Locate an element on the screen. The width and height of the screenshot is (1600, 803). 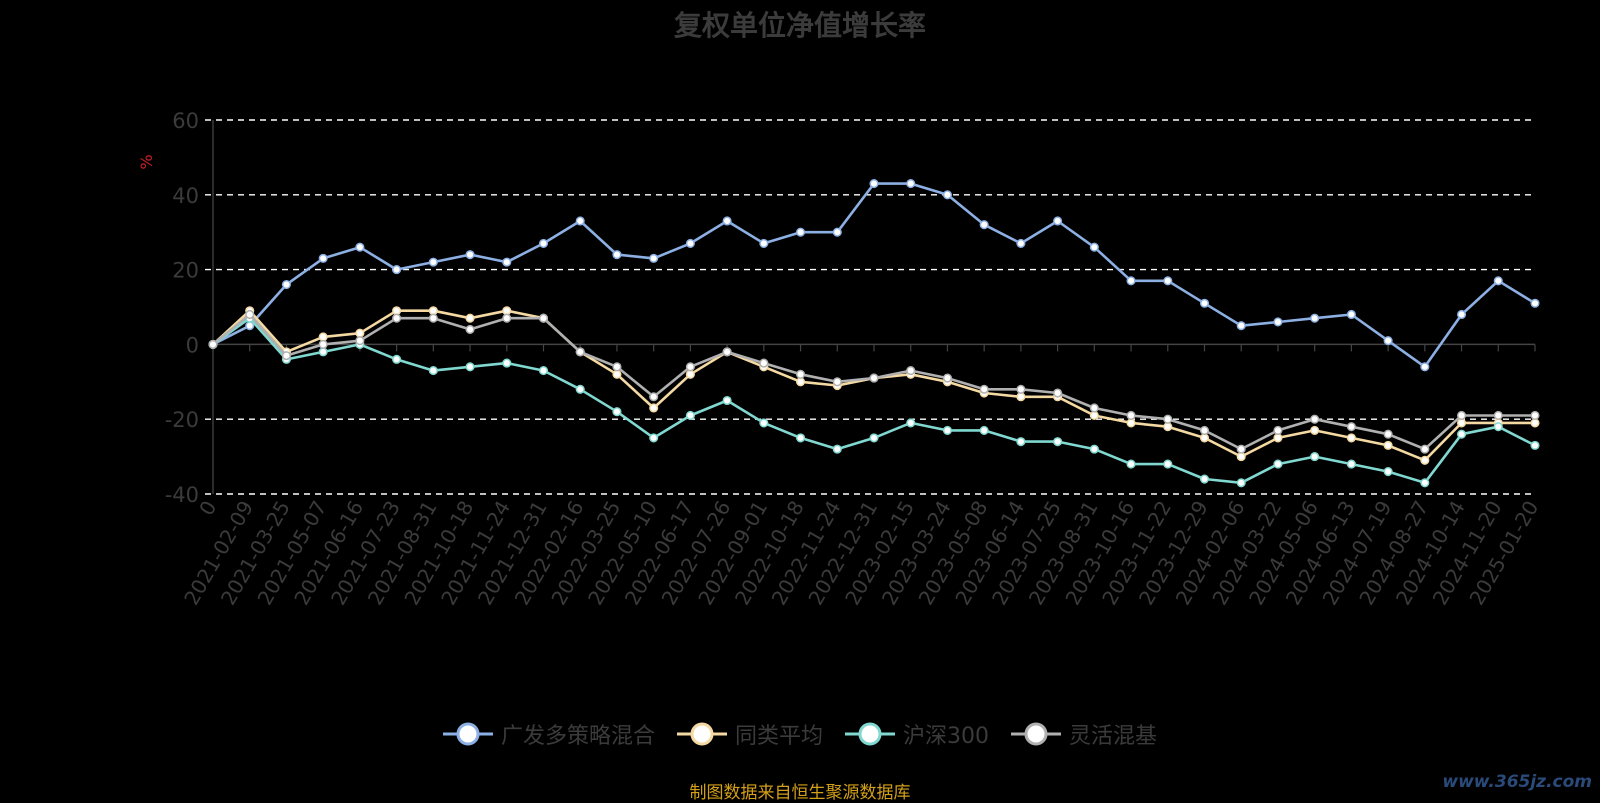
legend-item-flexible-mix: 灵活混基 is located at coordinates (1084, 734).